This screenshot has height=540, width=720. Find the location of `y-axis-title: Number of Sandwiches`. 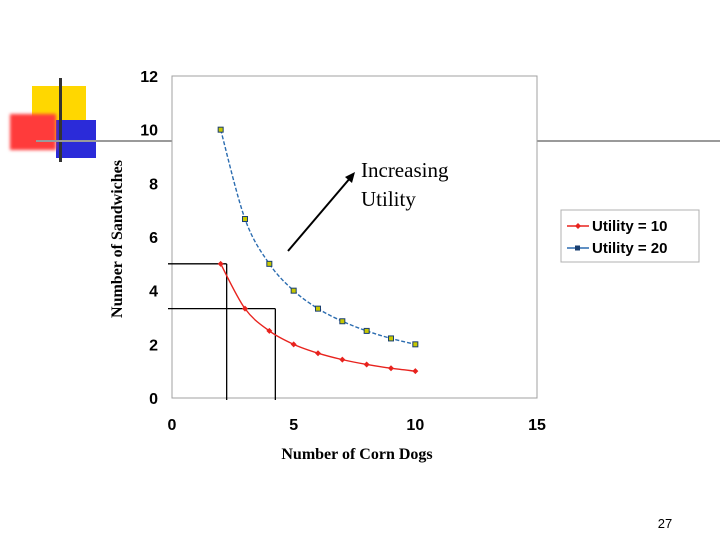

y-axis-title: Number of Sandwiches is located at coordinates (117, 239).